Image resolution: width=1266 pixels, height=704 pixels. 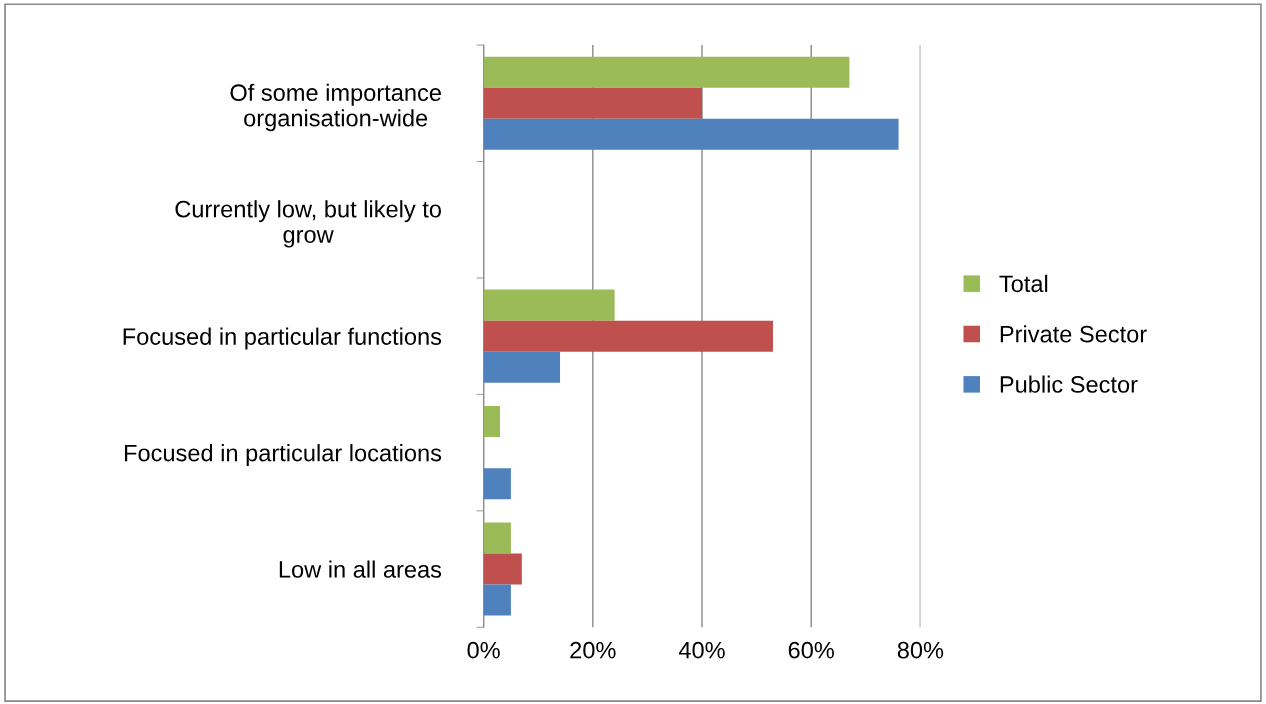 I want to click on y-tick-label: Of some importance organisation-wide, so click(x=335, y=107).